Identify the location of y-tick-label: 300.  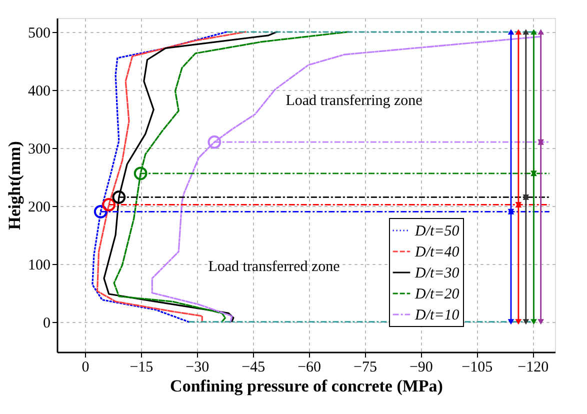
(39, 149).